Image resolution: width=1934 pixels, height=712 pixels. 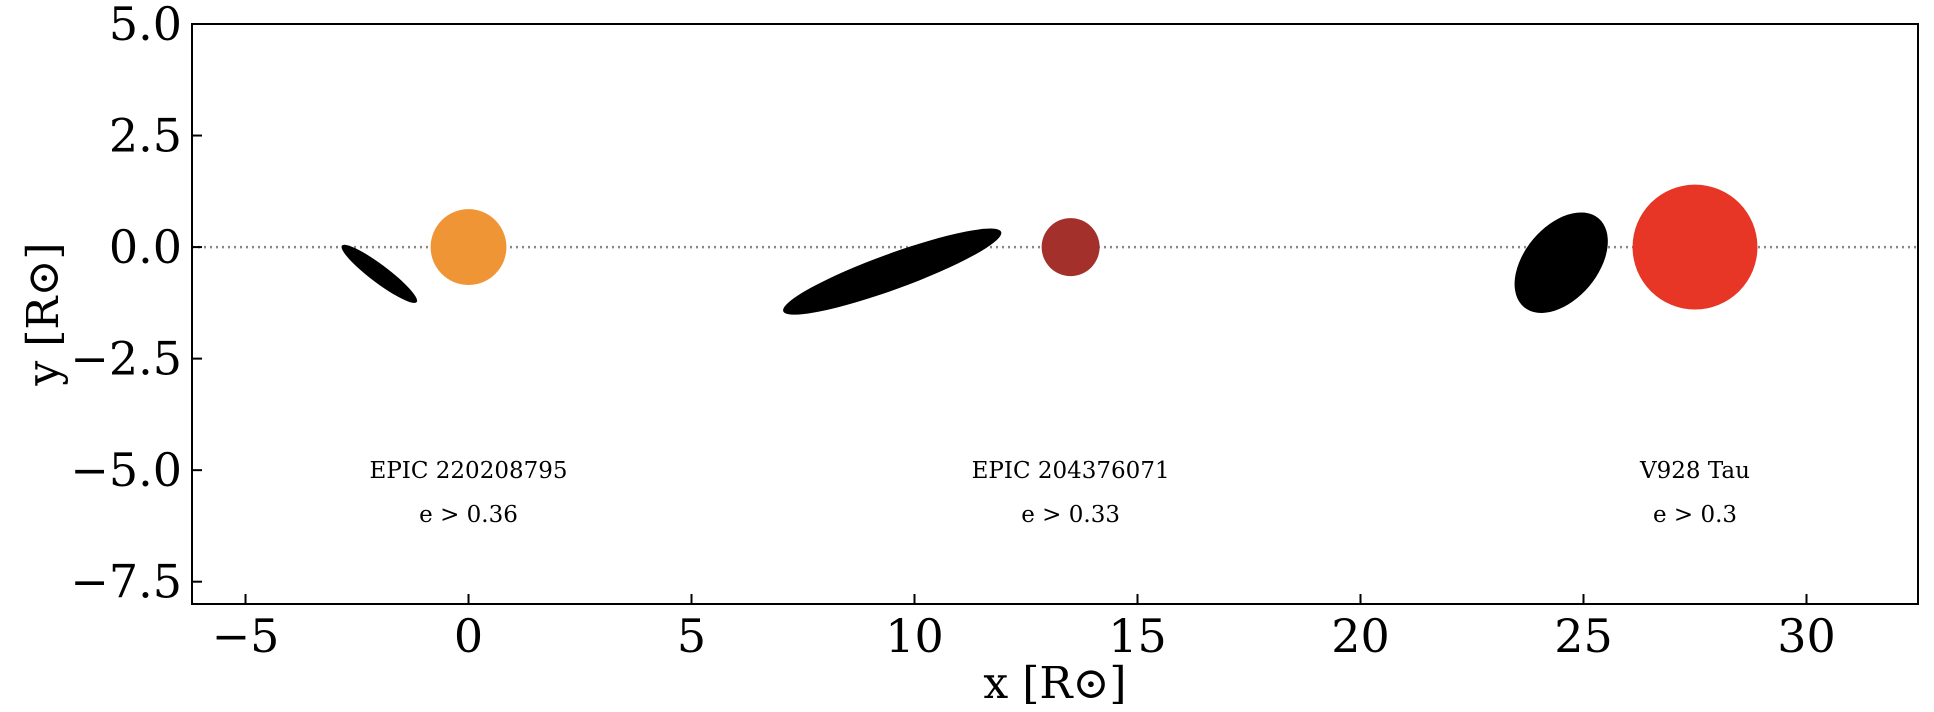 What do you see at coordinates (468, 636) in the screenshot?
I see `x-tick-label: 0` at bounding box center [468, 636].